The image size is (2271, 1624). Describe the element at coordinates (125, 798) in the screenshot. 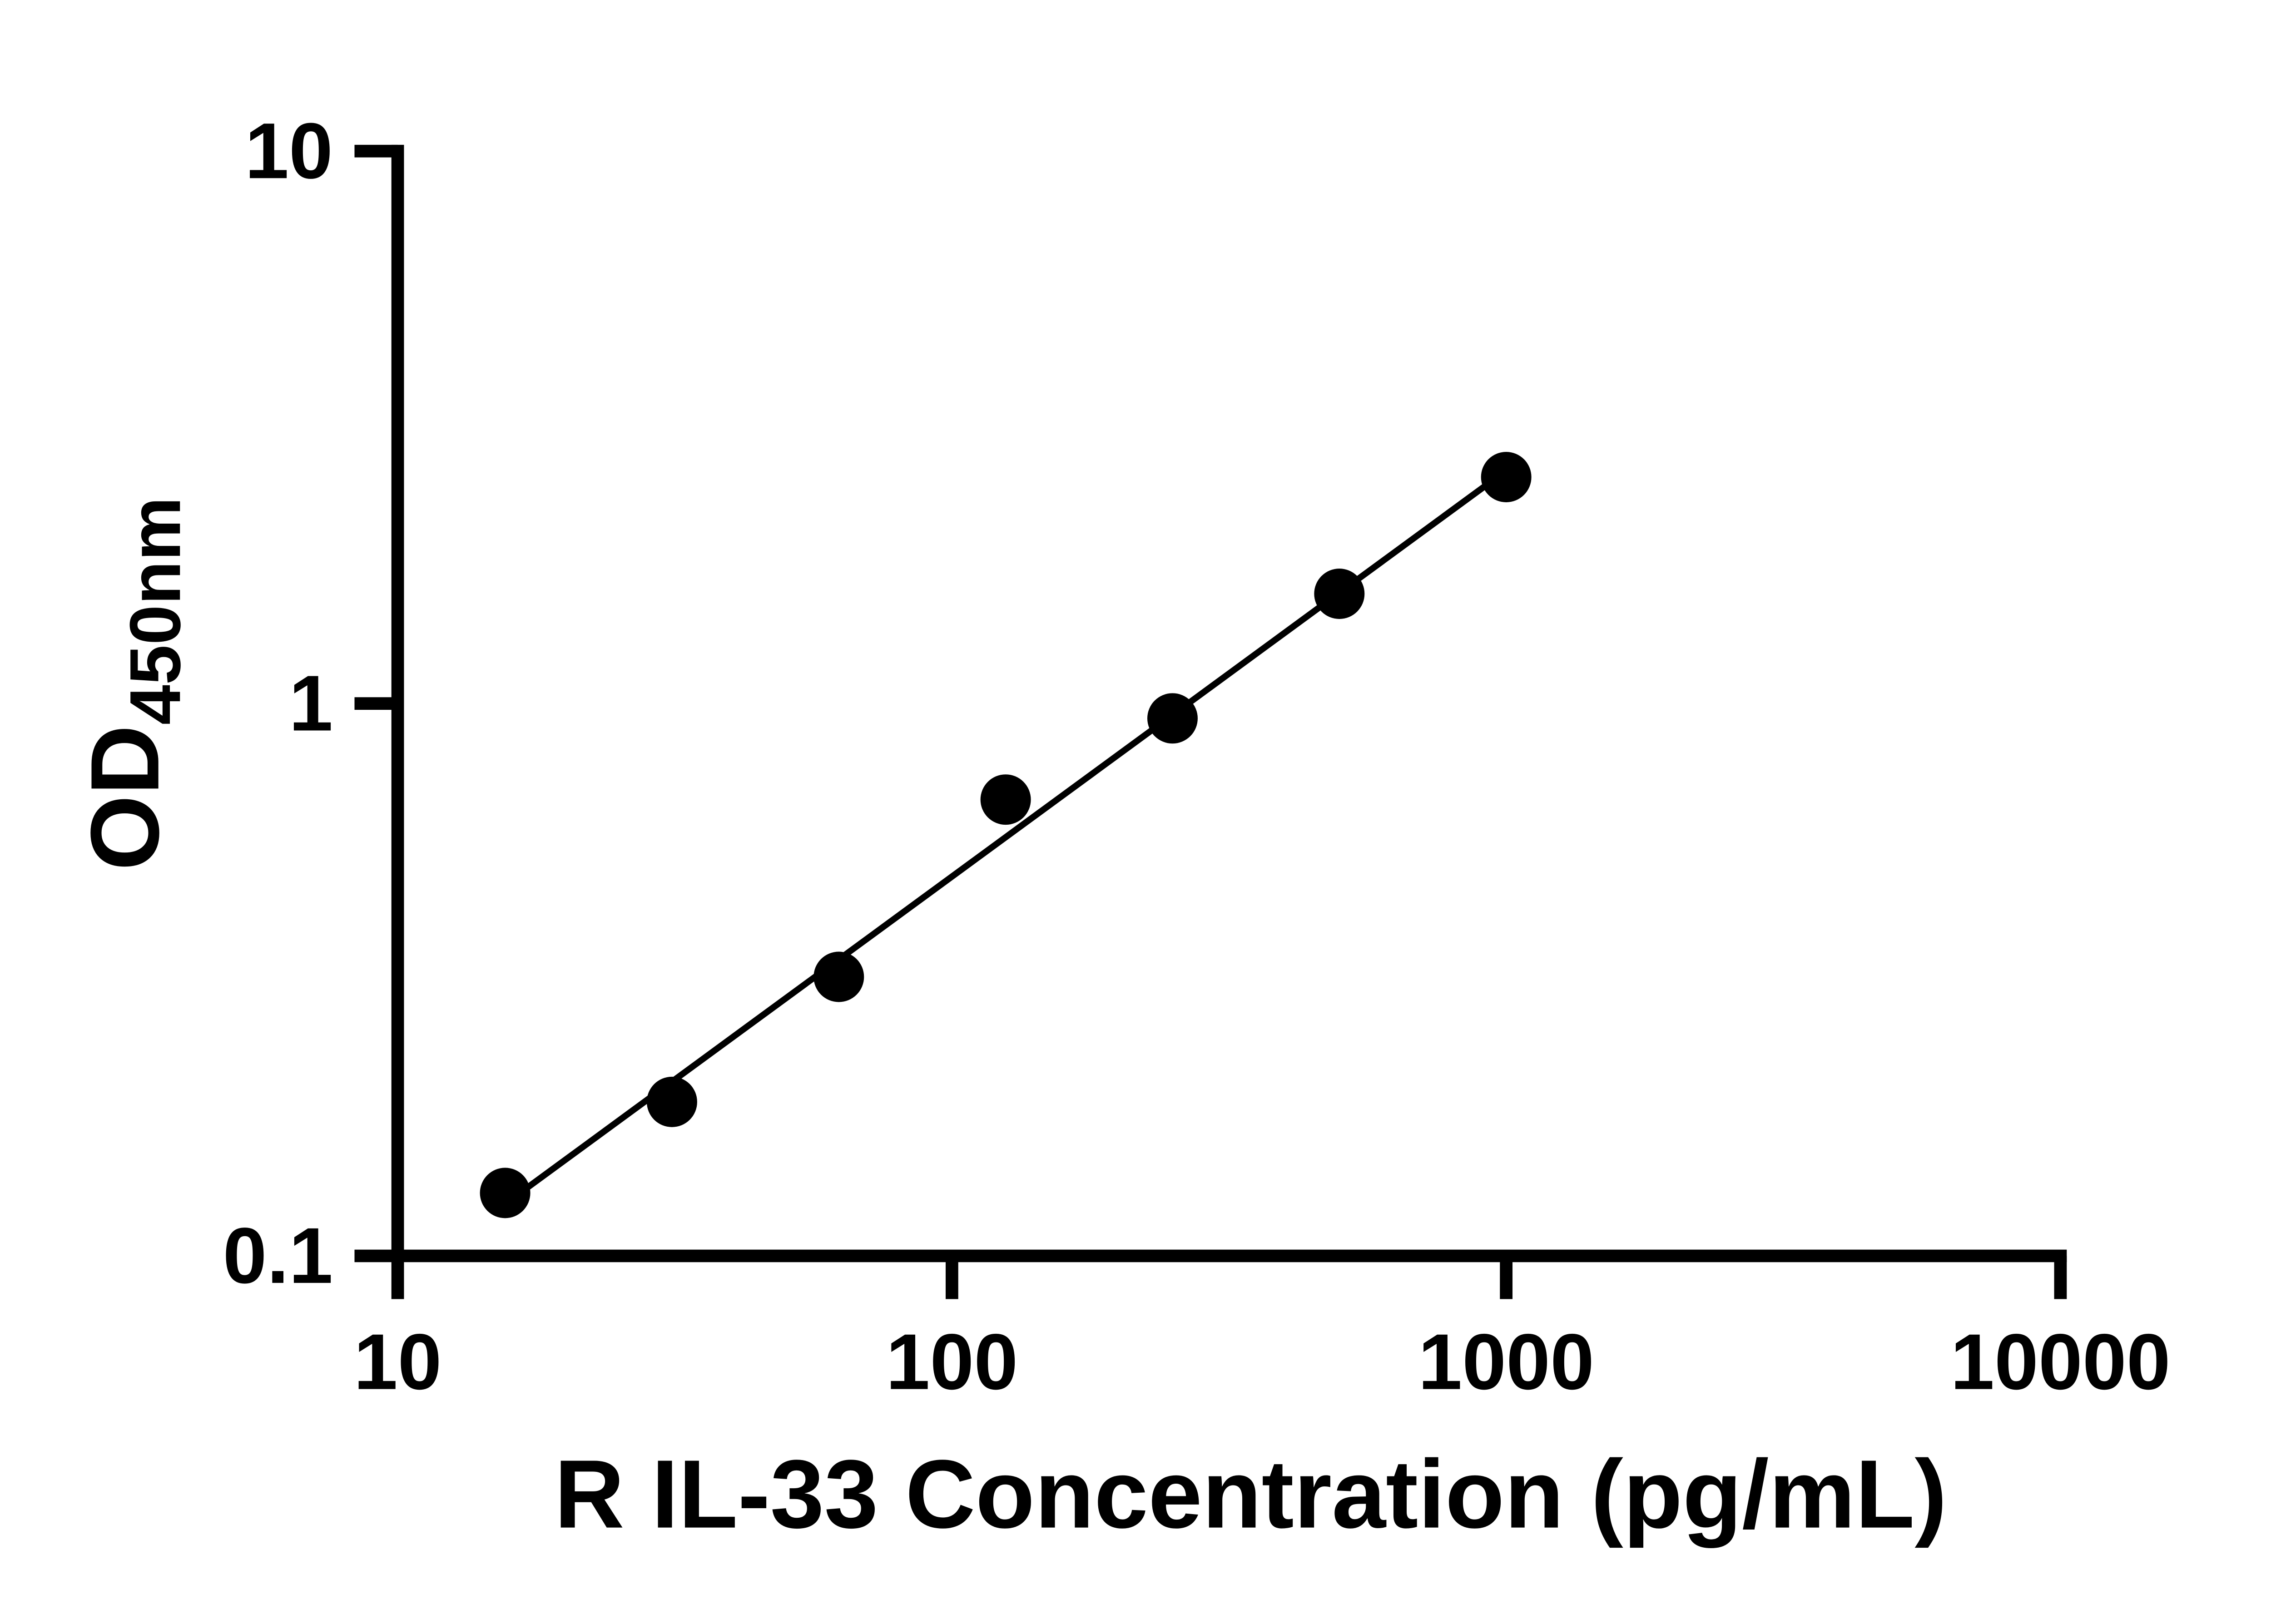

I see `y-axis-title-main: OD` at that location.